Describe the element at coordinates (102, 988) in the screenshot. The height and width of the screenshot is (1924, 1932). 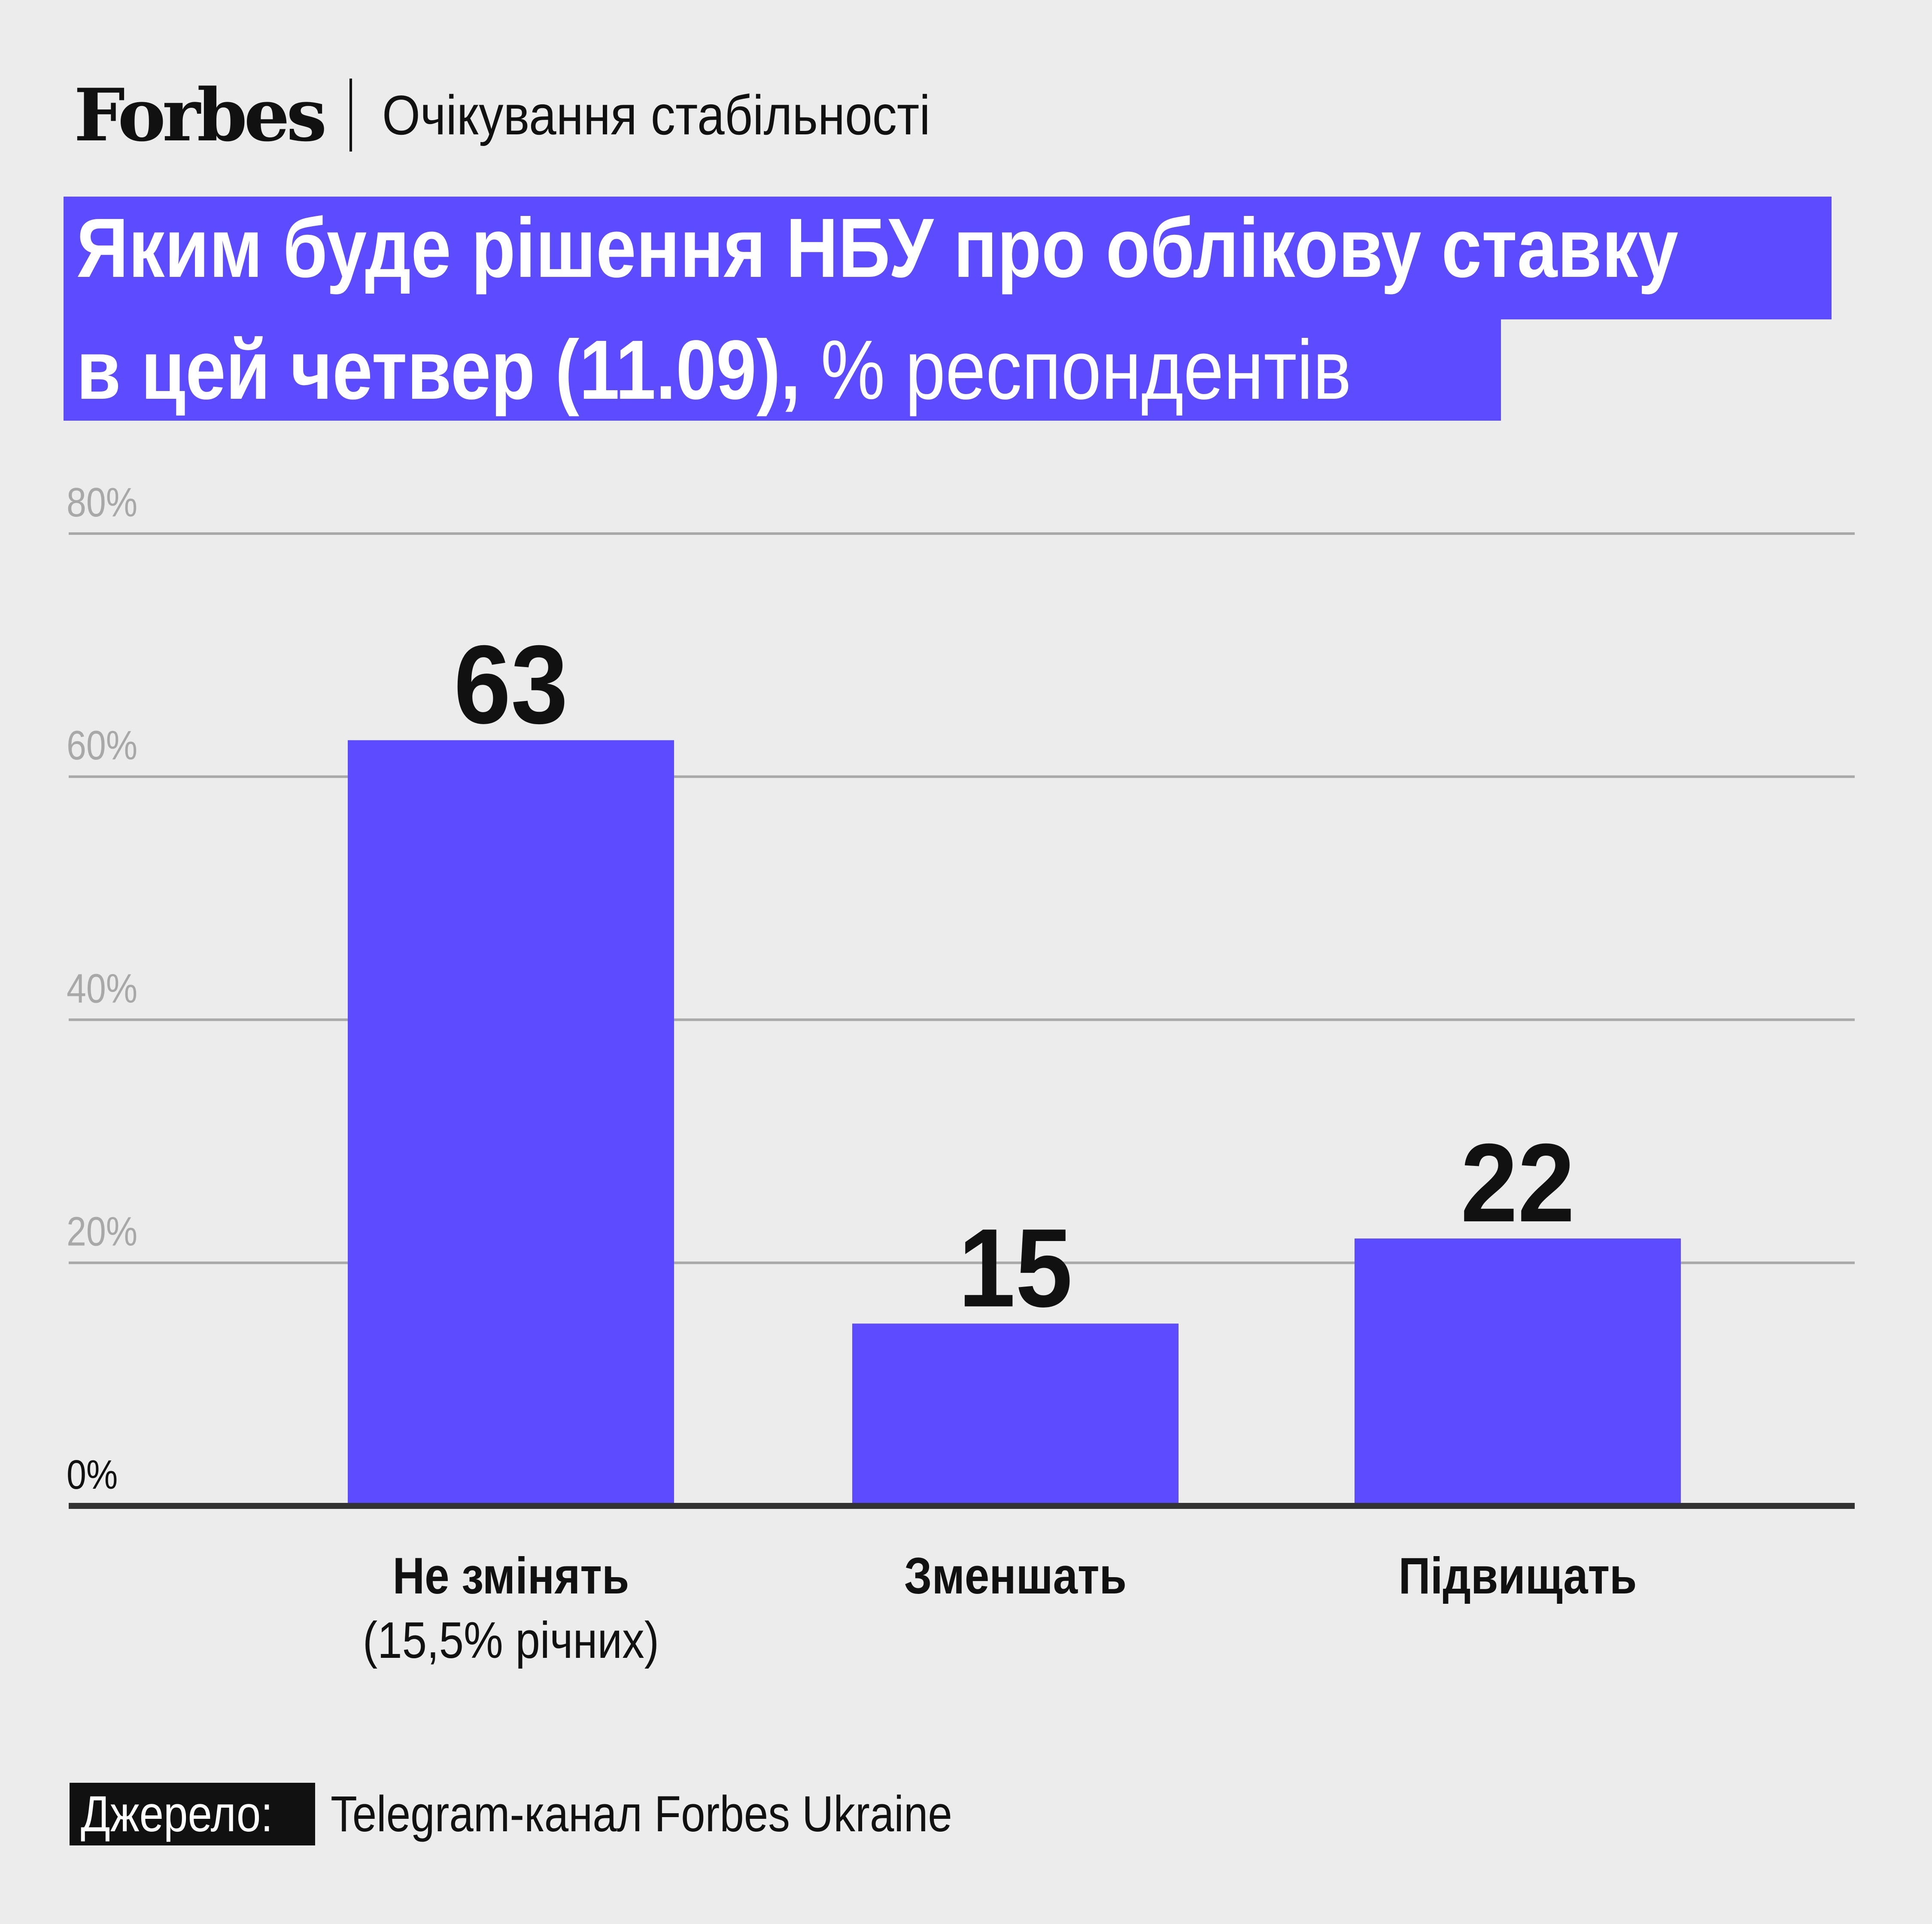
I see `y-tick-label: 40%` at that location.